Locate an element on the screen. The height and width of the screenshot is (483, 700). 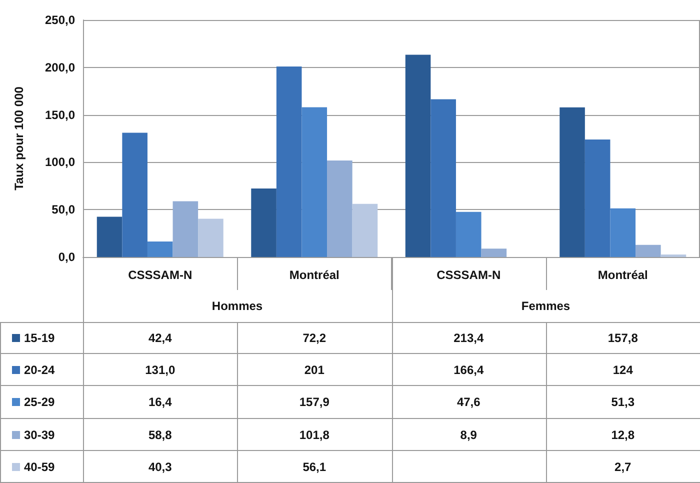
data-label: 213,4 is located at coordinates (468, 339).